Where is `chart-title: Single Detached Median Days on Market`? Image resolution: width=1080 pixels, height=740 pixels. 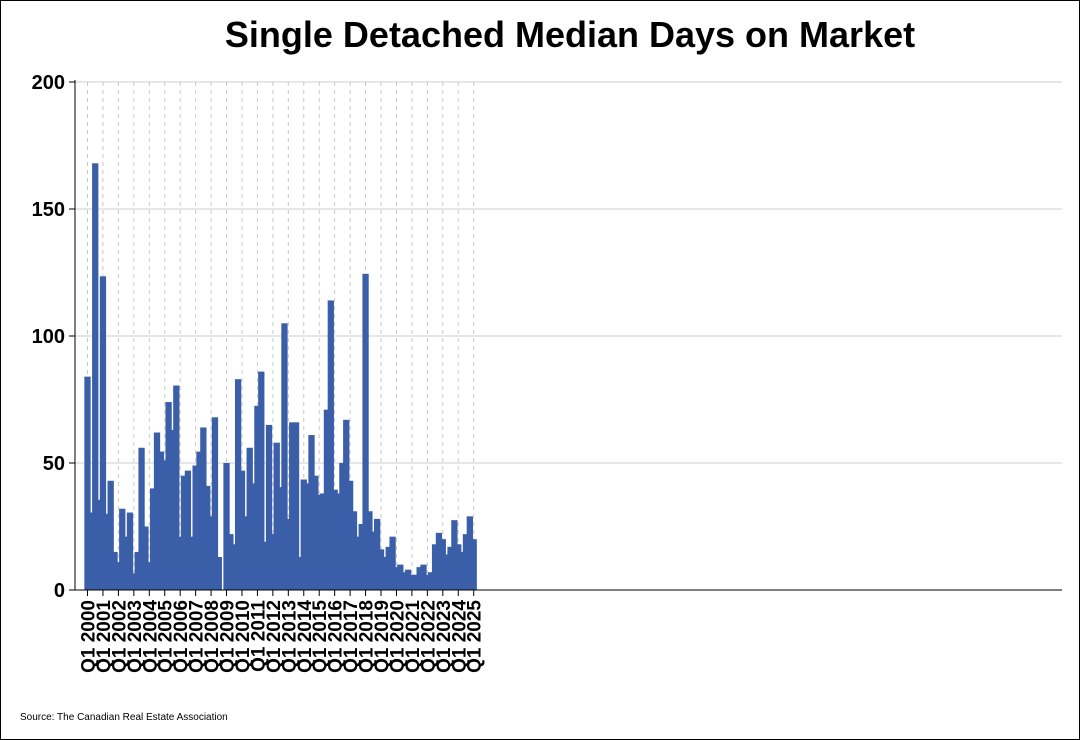
chart-title: Single Detached Median Days on Market is located at coordinates (570, 34).